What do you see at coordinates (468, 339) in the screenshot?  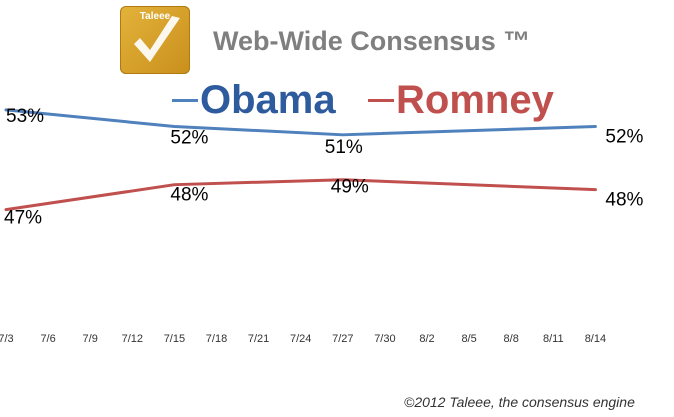 I see `x-tick-label: 8/5` at bounding box center [468, 339].